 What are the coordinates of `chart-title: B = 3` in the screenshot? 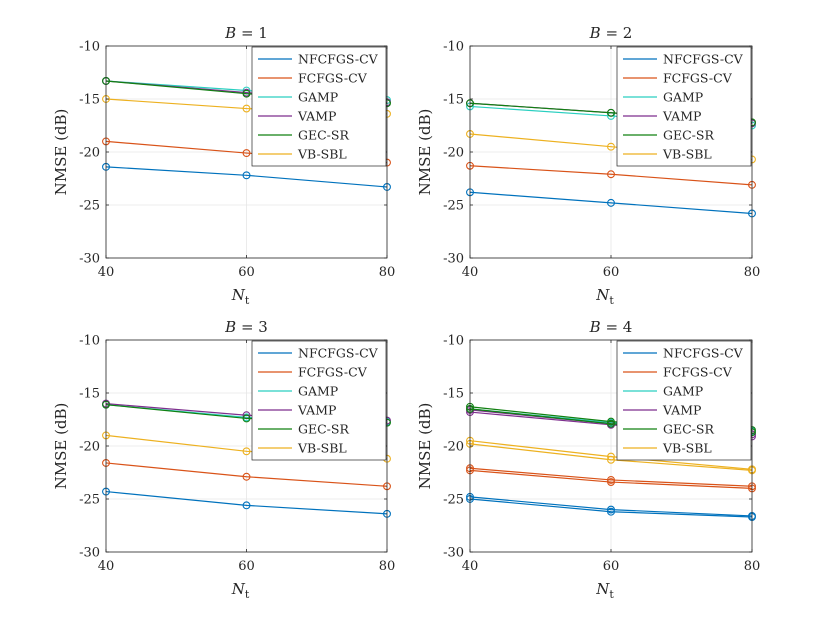 It's located at (246, 327).